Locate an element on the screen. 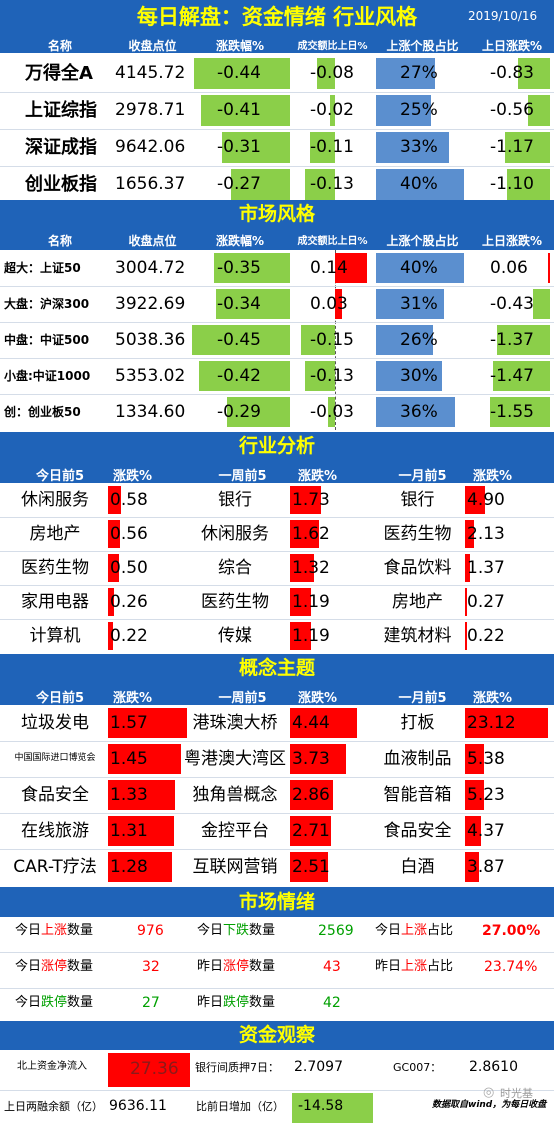 This screenshot has height=1125, width=554. emotion-label: 今日上涨占比 is located at coordinates (414, 930).